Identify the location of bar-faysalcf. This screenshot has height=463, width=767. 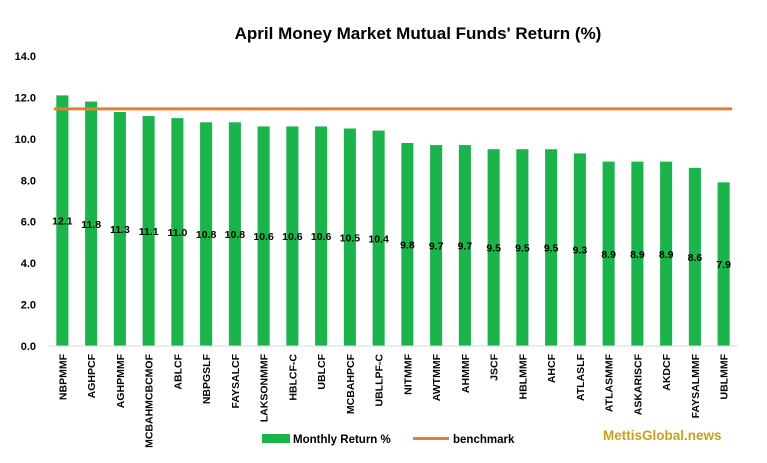
(234, 234).